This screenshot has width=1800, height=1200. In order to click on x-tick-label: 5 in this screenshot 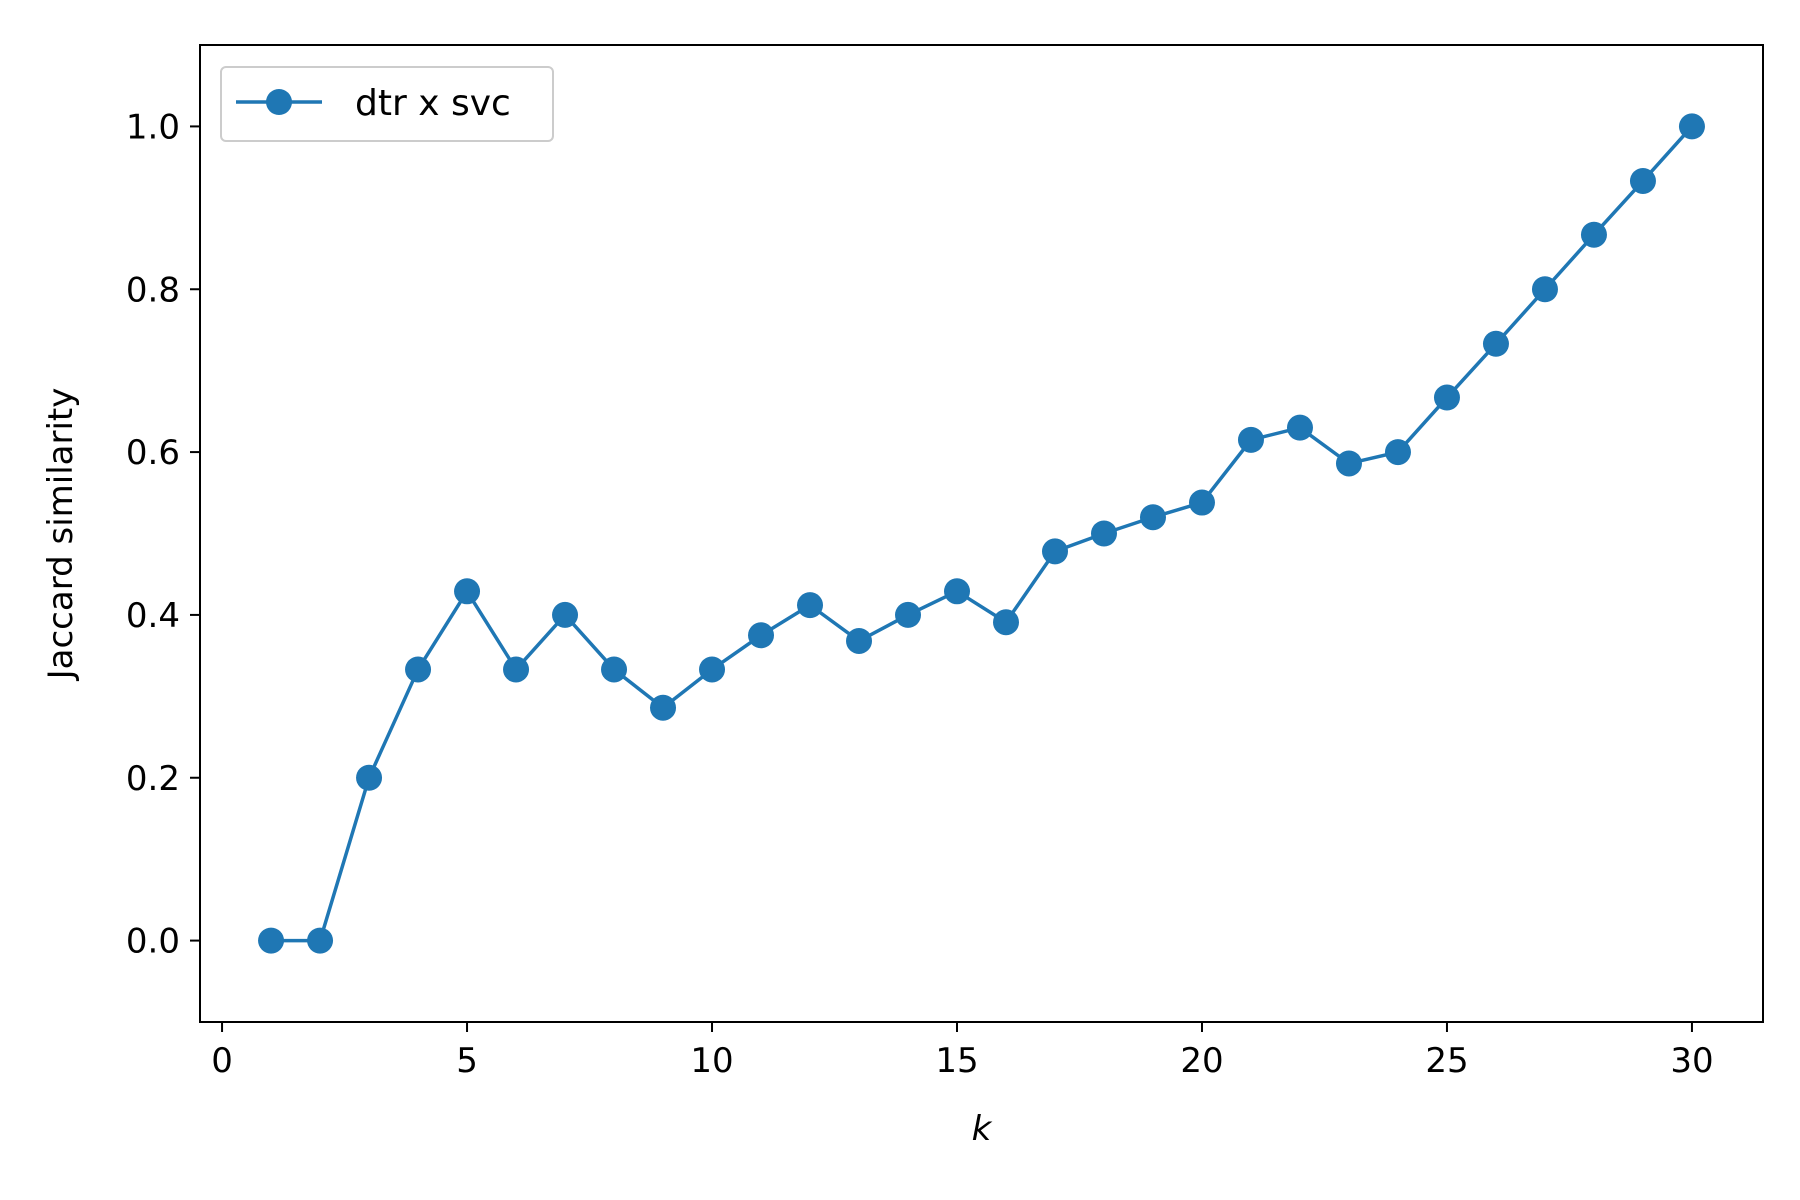, I will do `click(467, 1061)`.